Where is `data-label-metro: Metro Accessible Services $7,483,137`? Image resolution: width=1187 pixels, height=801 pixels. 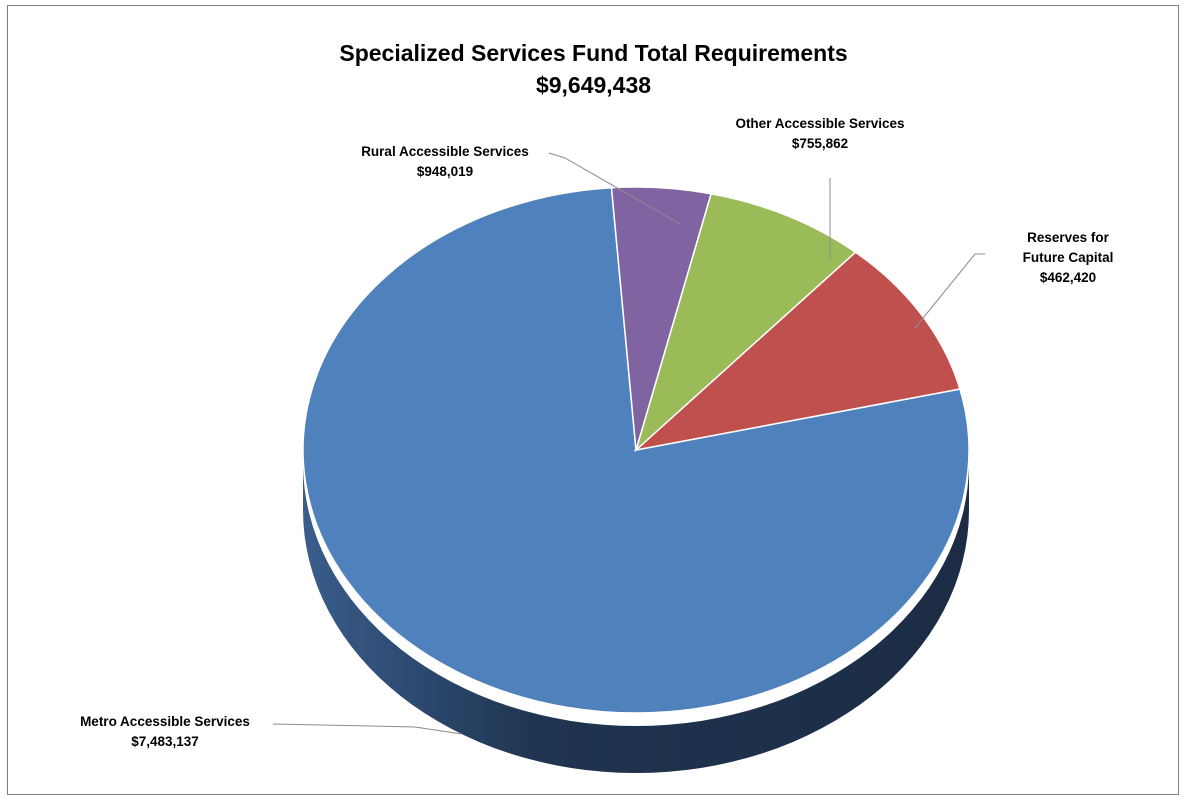
data-label-metro: Metro Accessible Services $7,483,137 is located at coordinates (165, 731).